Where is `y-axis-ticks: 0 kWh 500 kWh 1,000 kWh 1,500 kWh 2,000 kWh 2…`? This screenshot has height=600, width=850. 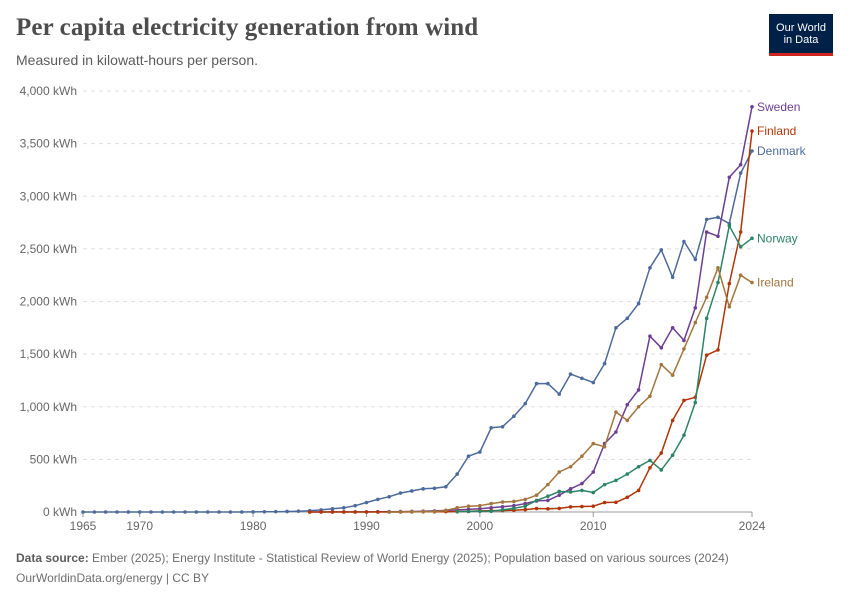
y-axis-ticks: 0 kWh 500 kWh 1,000 kWh 1,500 kWh 2,000 kWh 2… is located at coordinates (48, 301).